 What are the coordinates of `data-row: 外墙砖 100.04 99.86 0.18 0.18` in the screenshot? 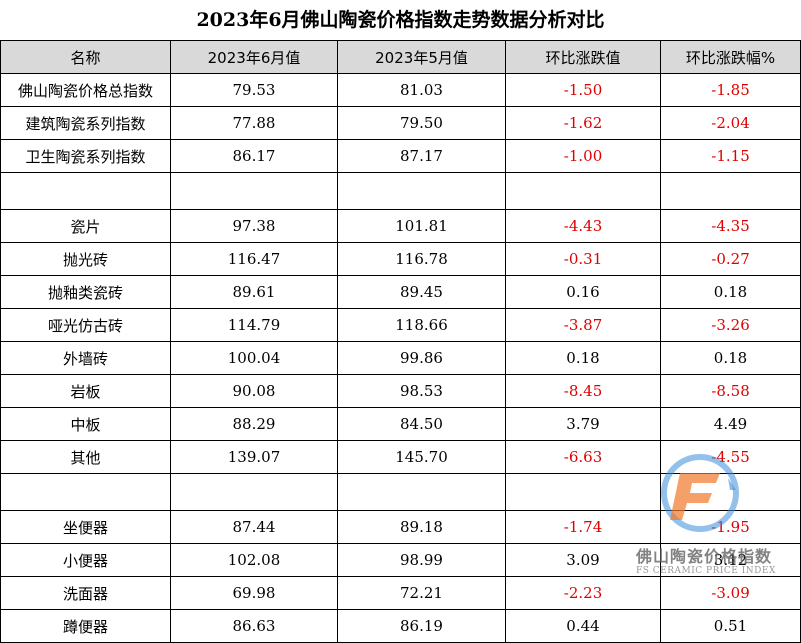 It's located at (400, 358).